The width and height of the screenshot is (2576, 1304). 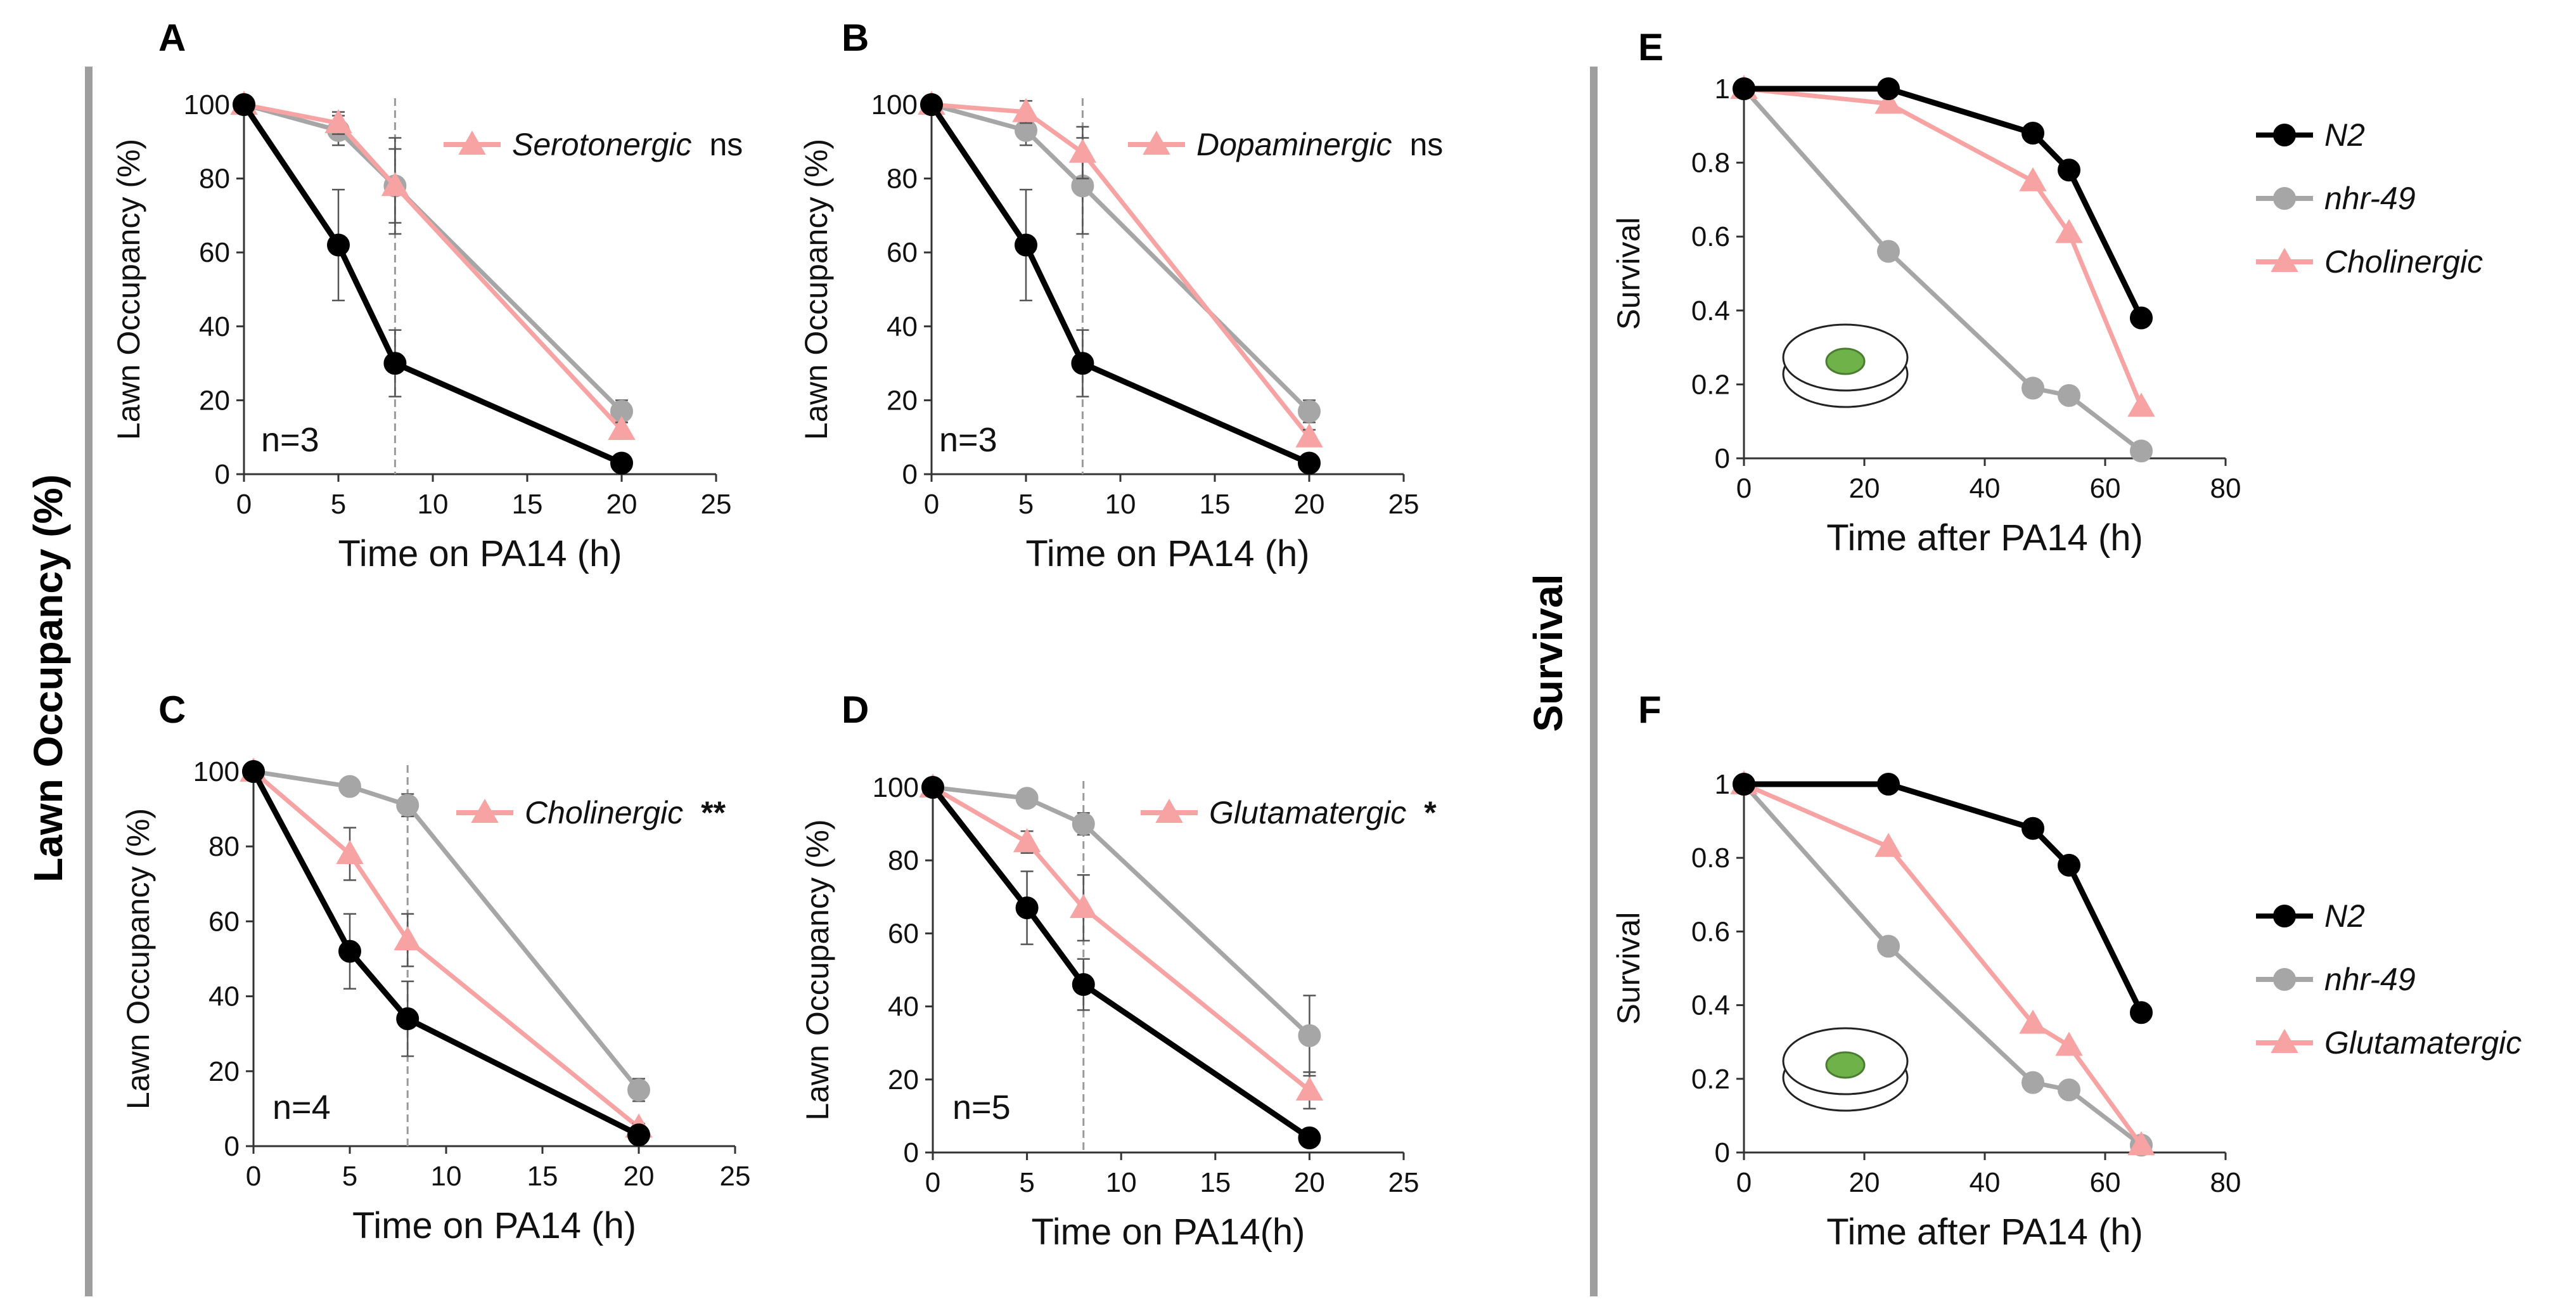 I want to click on panel-letter-A: A, so click(x=172, y=37).